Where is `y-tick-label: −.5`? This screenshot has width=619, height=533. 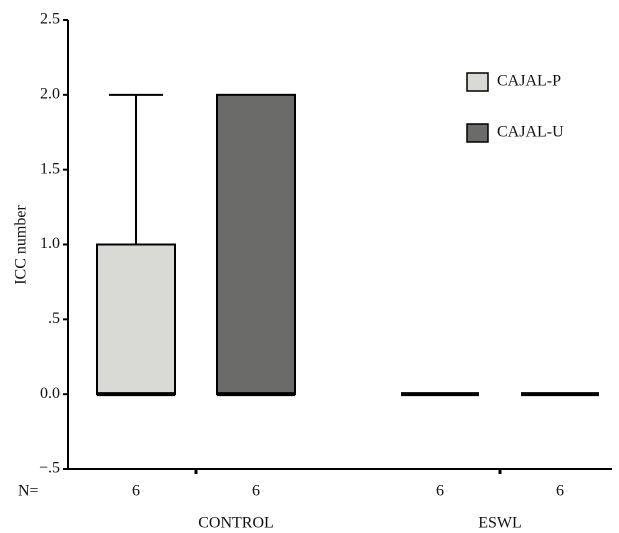
y-tick-label: −.5 is located at coordinates (49, 468).